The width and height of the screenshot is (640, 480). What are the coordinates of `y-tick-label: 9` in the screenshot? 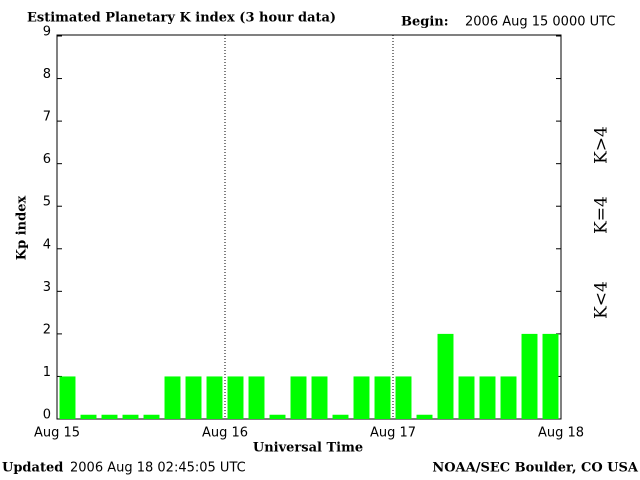 It's located at (47, 32).